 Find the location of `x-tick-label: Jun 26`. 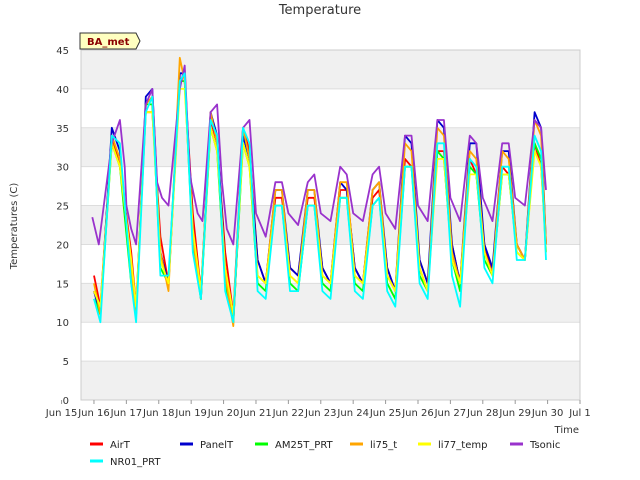

x-tick-label: Jun 26 is located at coordinates (417, 413).